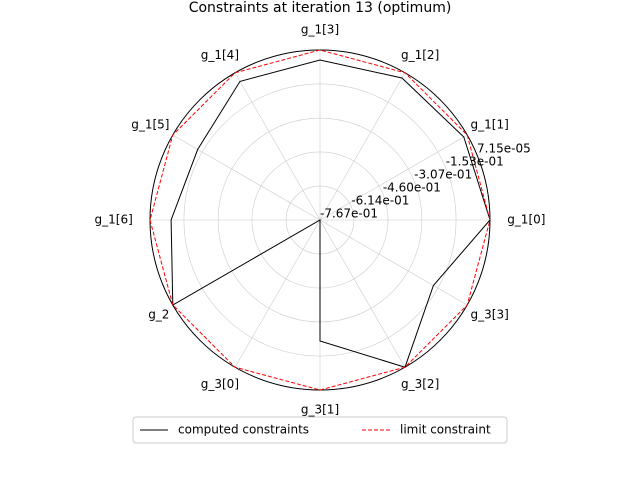  What do you see at coordinates (320, 410) in the screenshot?
I see `category-label: g_3[1]` at bounding box center [320, 410].